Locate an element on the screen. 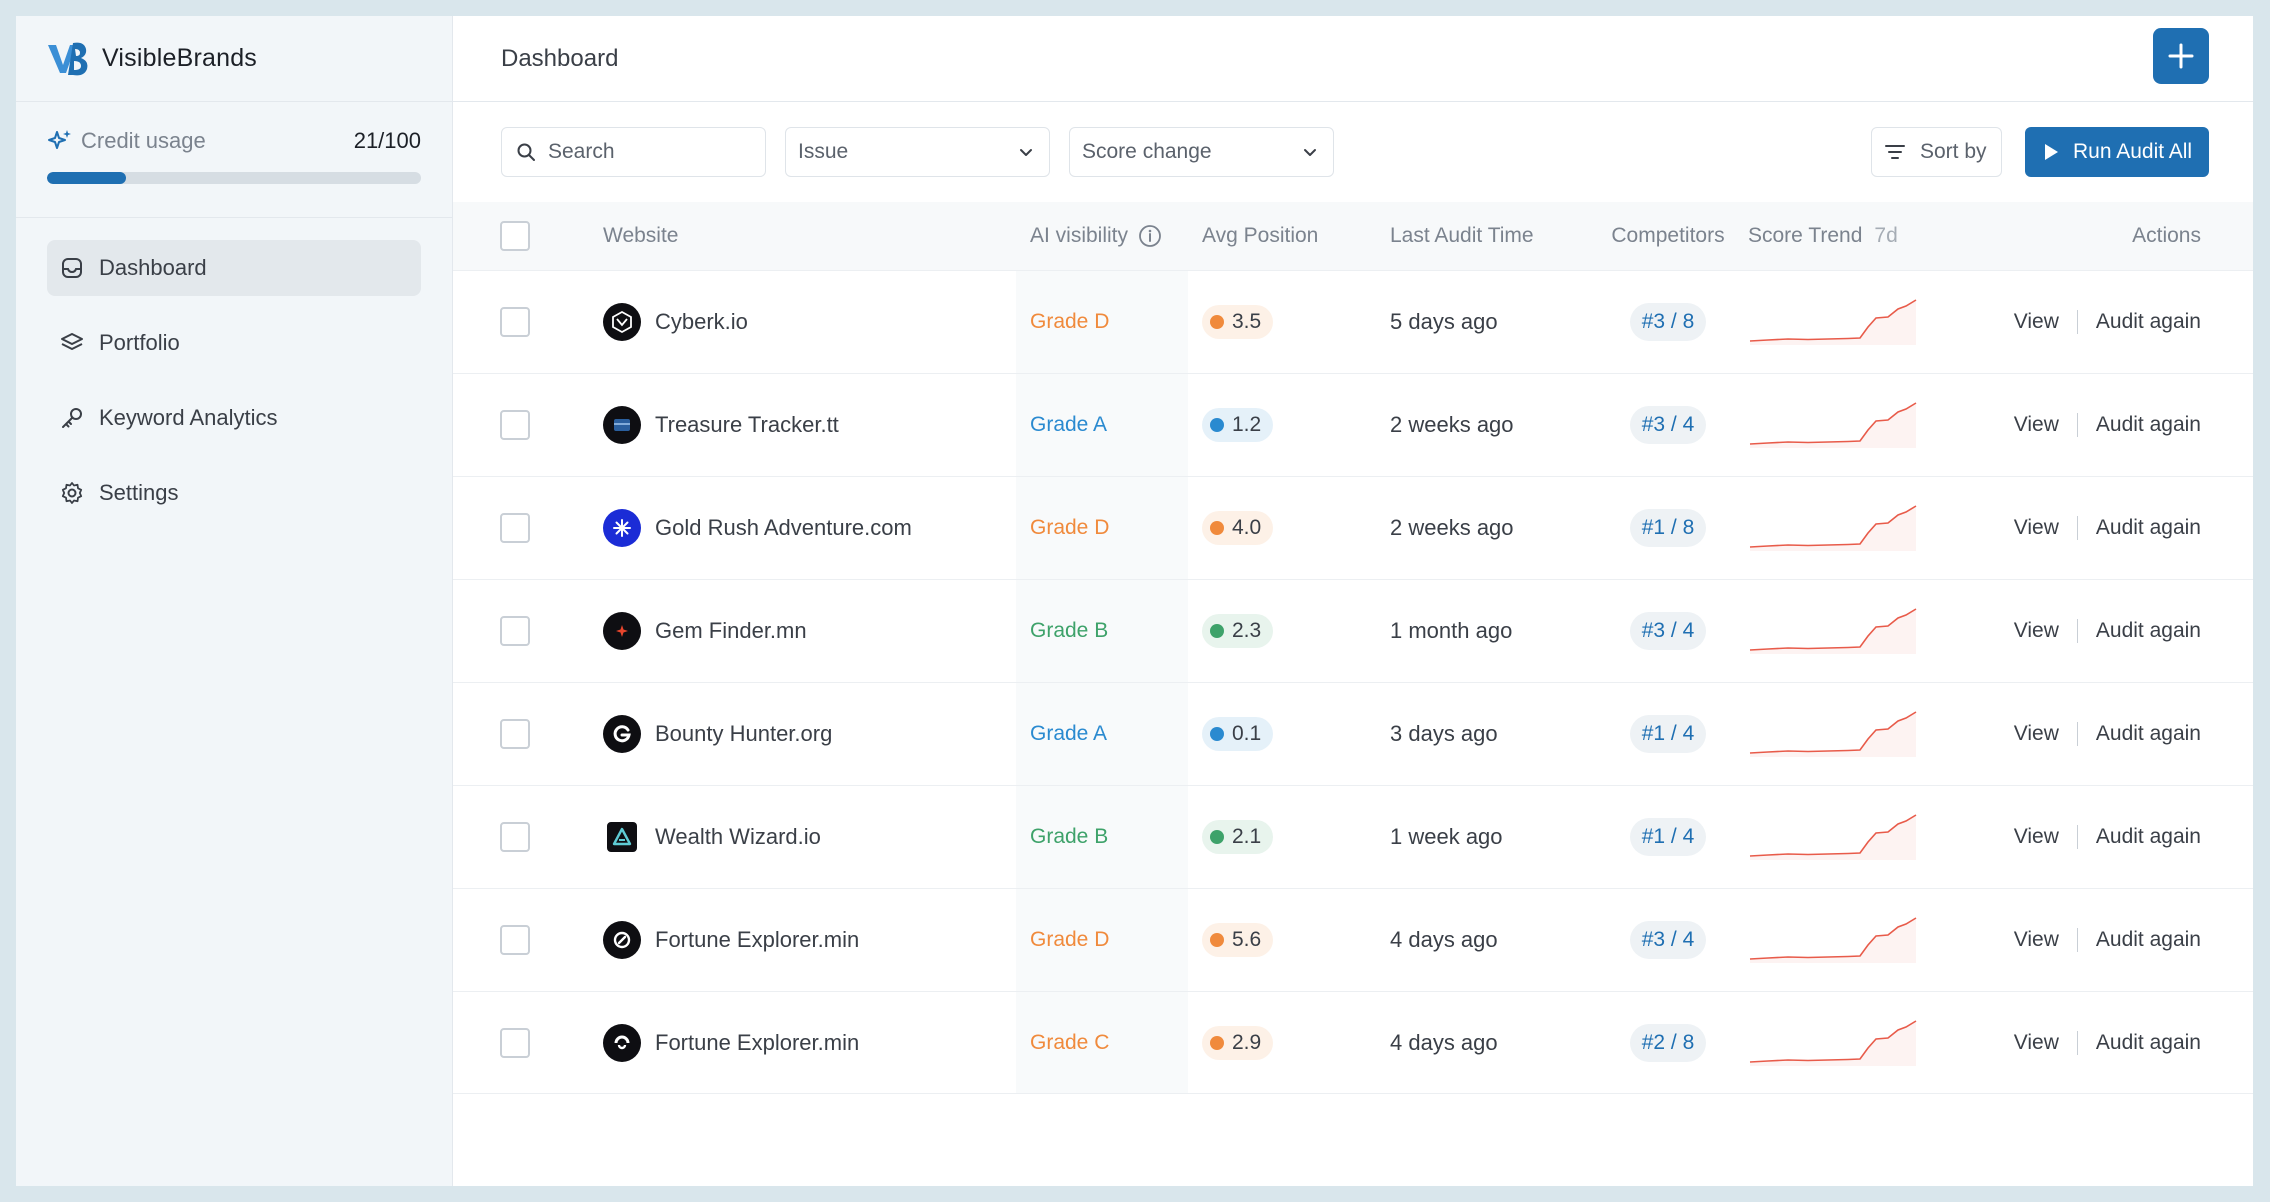 This screenshot has height=1202, width=2270. select-all-checkbox is located at coordinates (515, 236).